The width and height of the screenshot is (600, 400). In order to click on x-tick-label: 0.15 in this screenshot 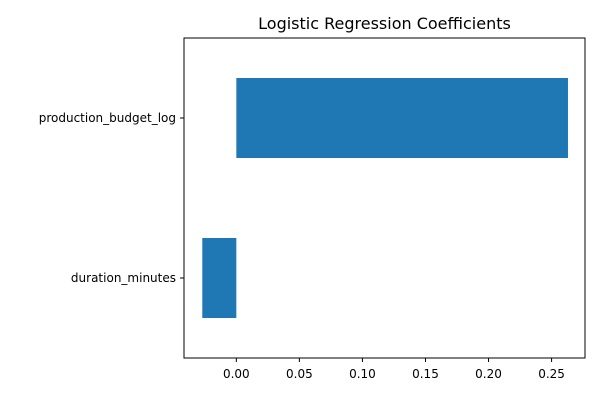, I will do `click(425, 374)`.